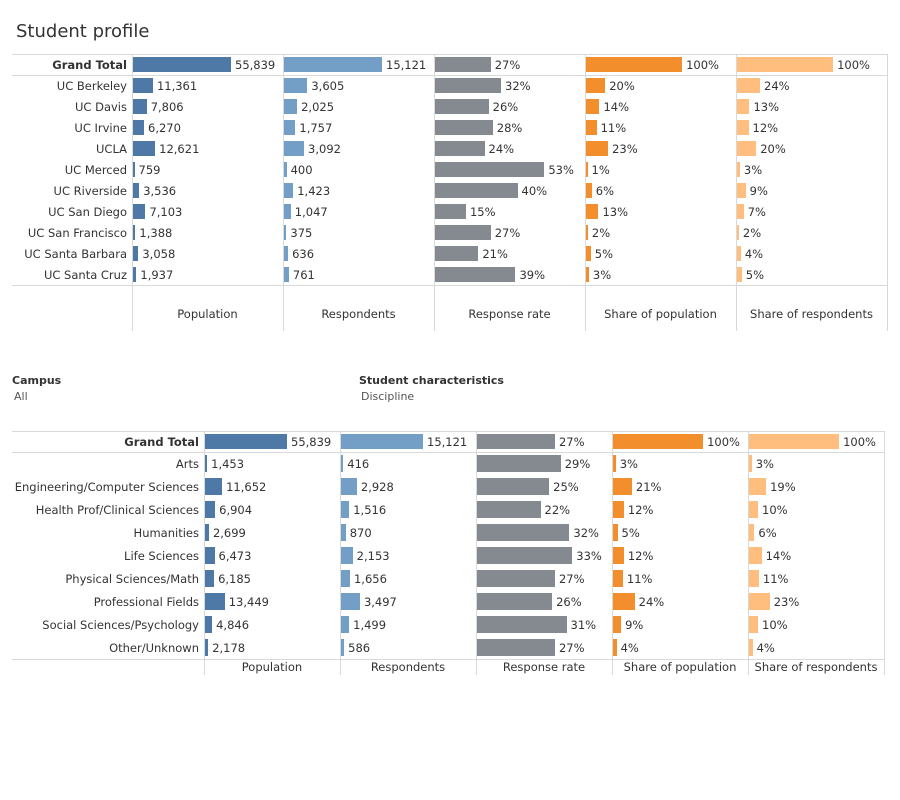  What do you see at coordinates (37, 380) in the screenshot?
I see `campus-filter-label: Campus` at bounding box center [37, 380].